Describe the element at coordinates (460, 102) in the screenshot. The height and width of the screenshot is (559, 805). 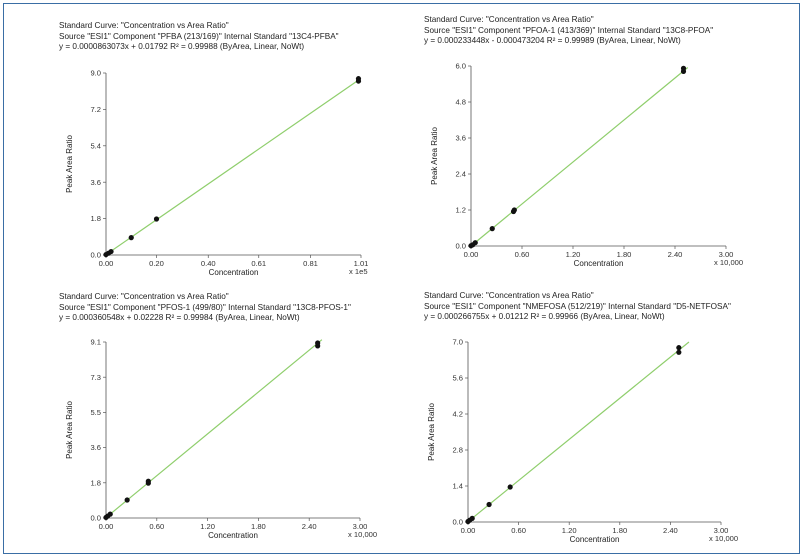
I see `y-tick-label: 4.8` at that location.